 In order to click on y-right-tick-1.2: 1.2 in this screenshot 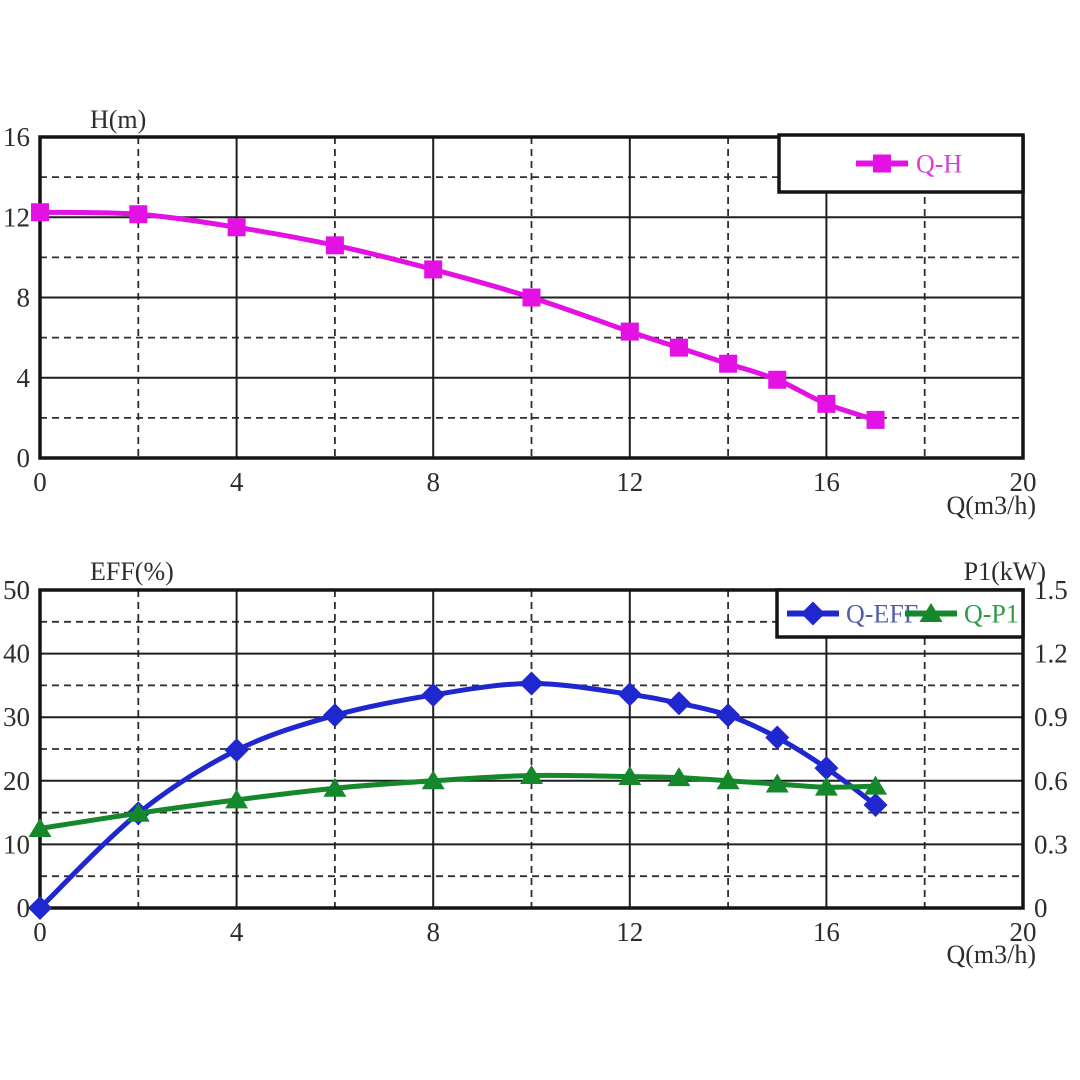, I will do `click(1051, 654)`.